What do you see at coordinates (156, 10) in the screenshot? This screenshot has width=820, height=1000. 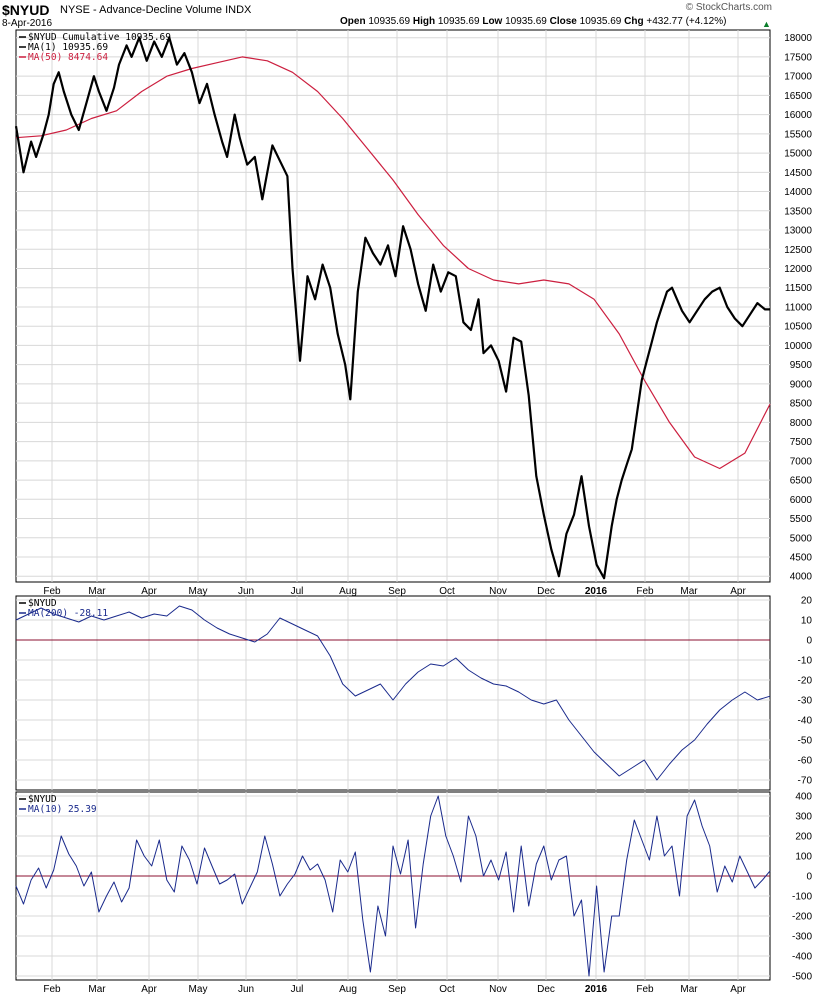 I see `symbol-description: NYSE - Advance-Decline Volume INDX` at bounding box center [156, 10].